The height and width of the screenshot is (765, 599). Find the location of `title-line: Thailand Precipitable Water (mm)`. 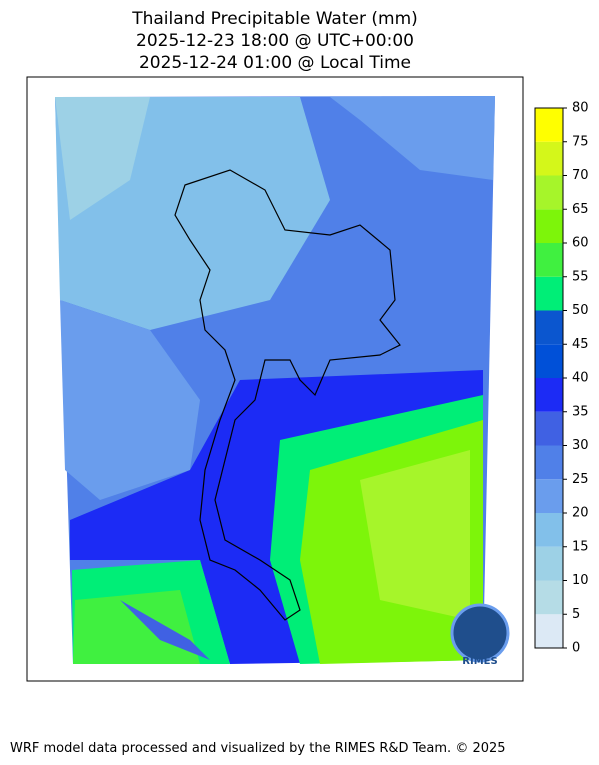

title-line: Thailand Precipitable Water (mm) is located at coordinates (274, 19).